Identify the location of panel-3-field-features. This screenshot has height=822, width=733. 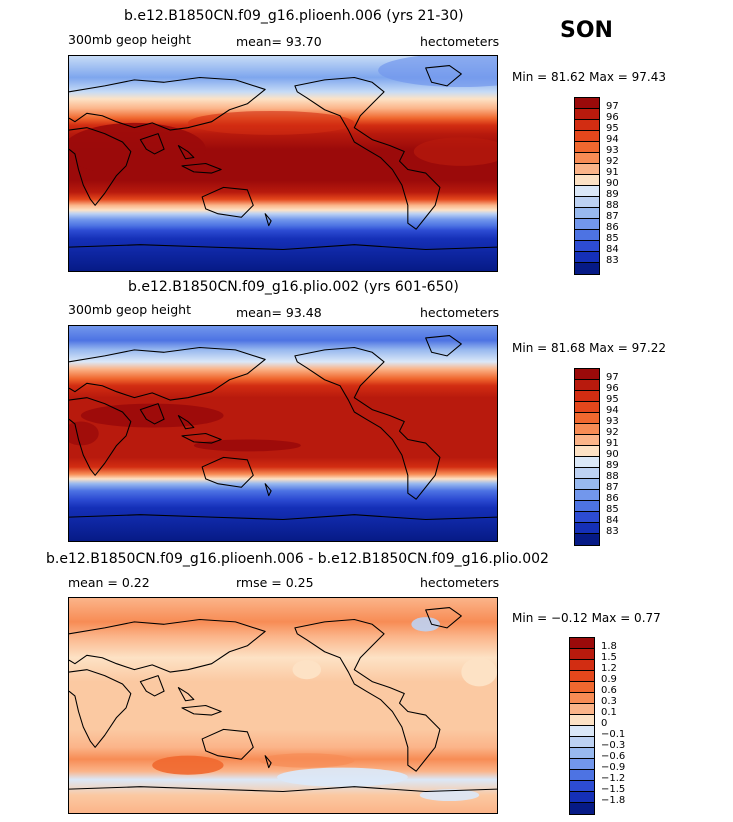
(324, 709).